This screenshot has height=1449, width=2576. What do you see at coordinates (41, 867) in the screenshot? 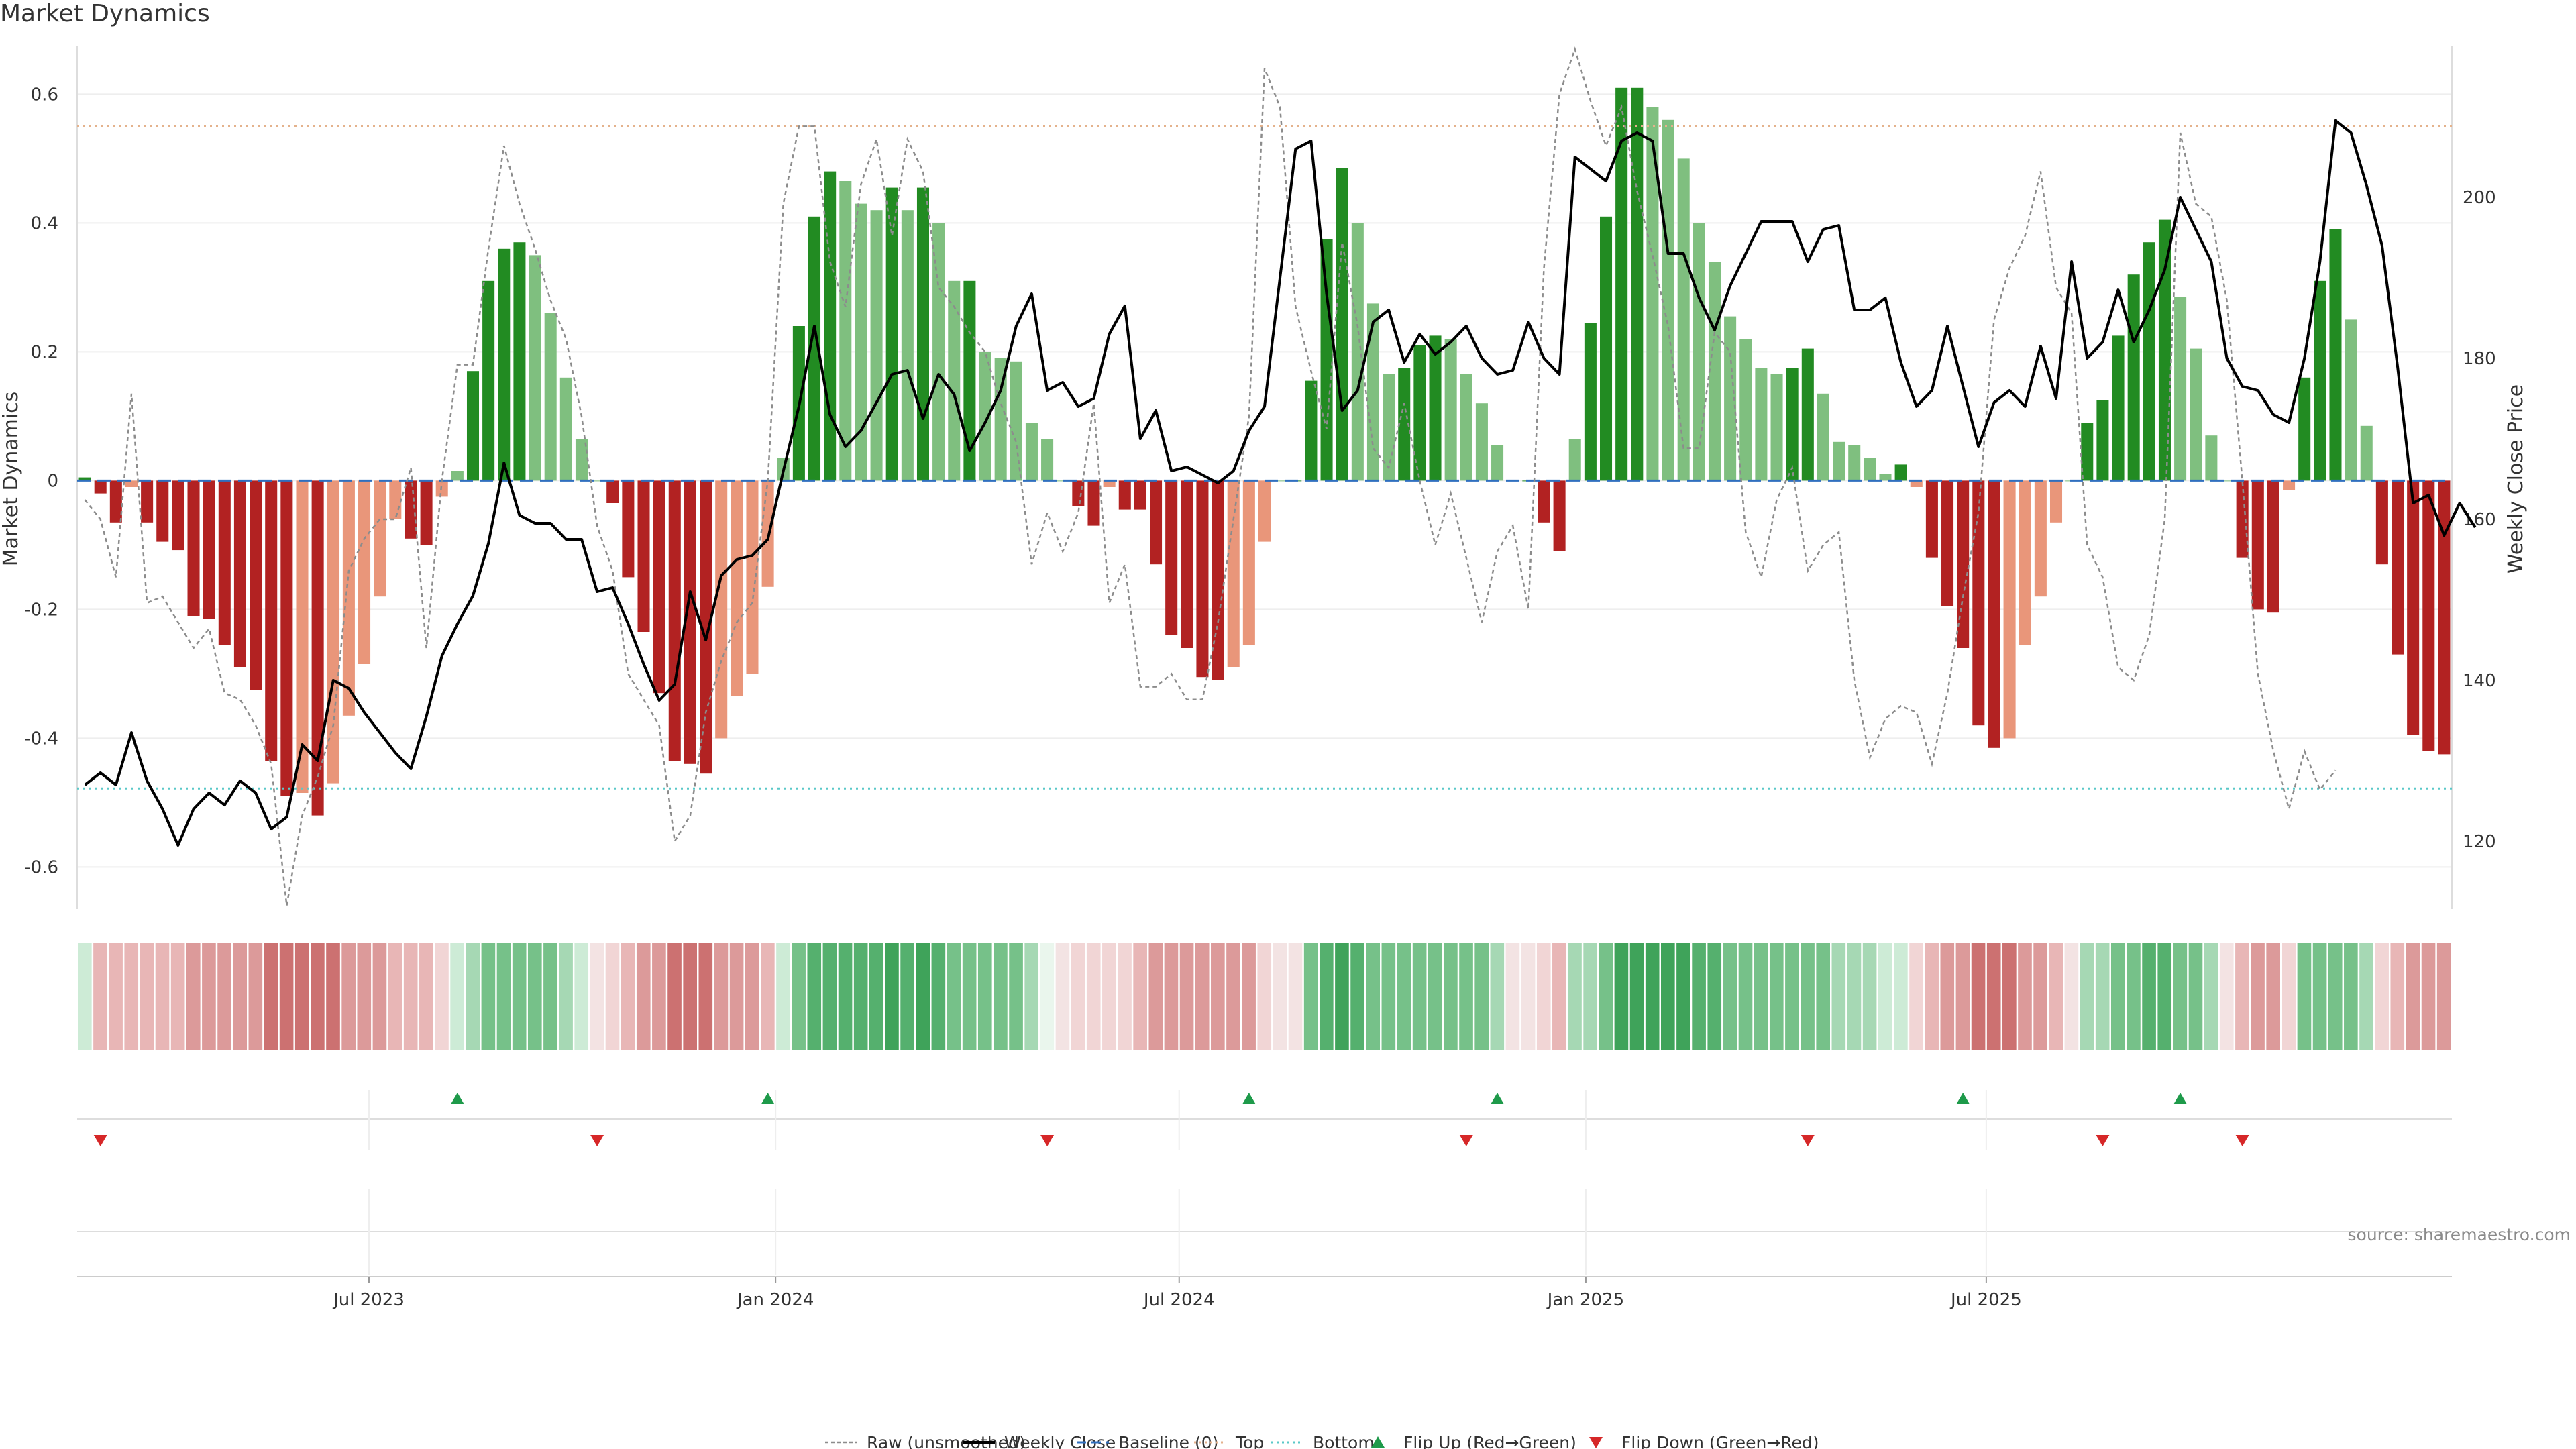
I see `y-tick-label: -0.6` at bounding box center [41, 867].